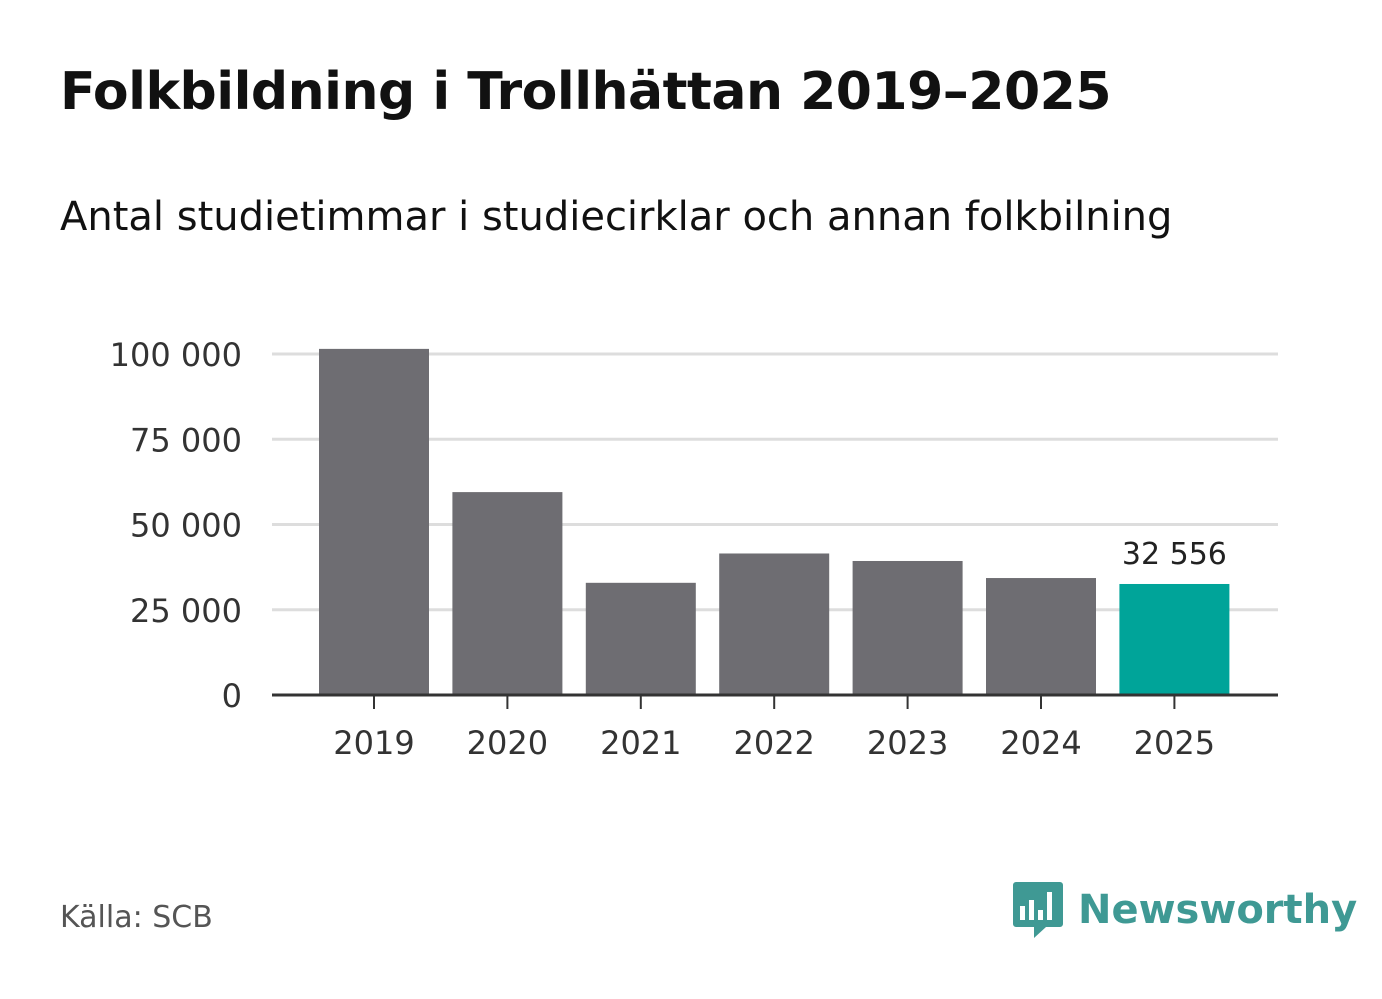 The height and width of the screenshot is (999, 1382). I want to click on x-tick-label: 2019, so click(373, 743).